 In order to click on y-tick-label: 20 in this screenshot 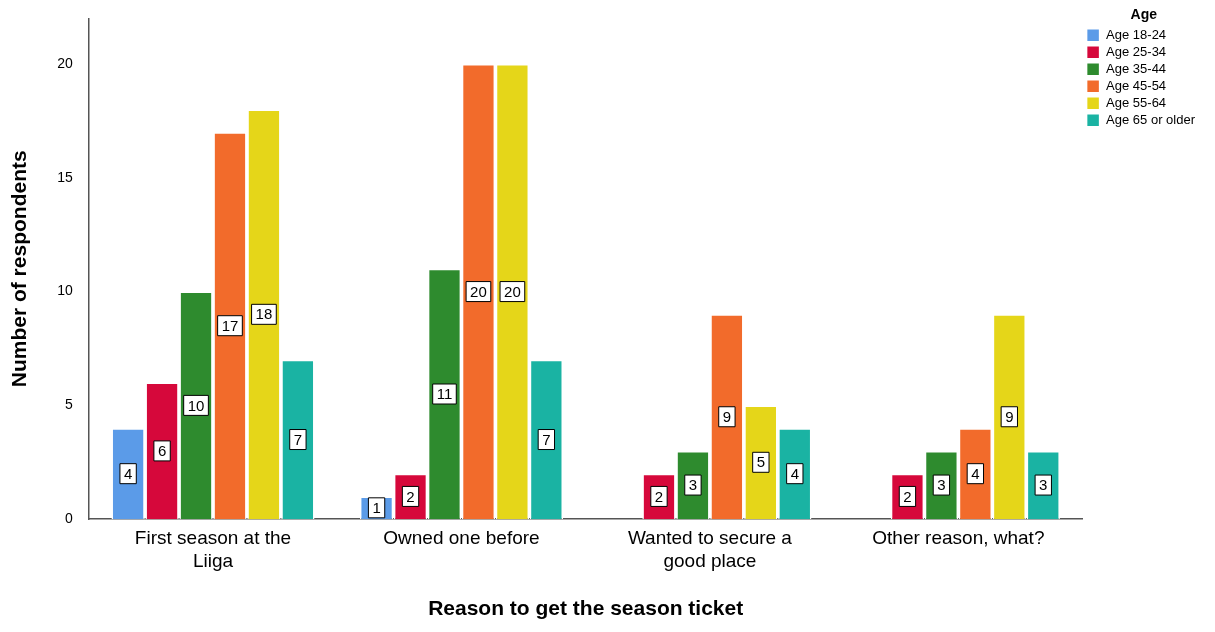, I will do `click(65, 62)`.